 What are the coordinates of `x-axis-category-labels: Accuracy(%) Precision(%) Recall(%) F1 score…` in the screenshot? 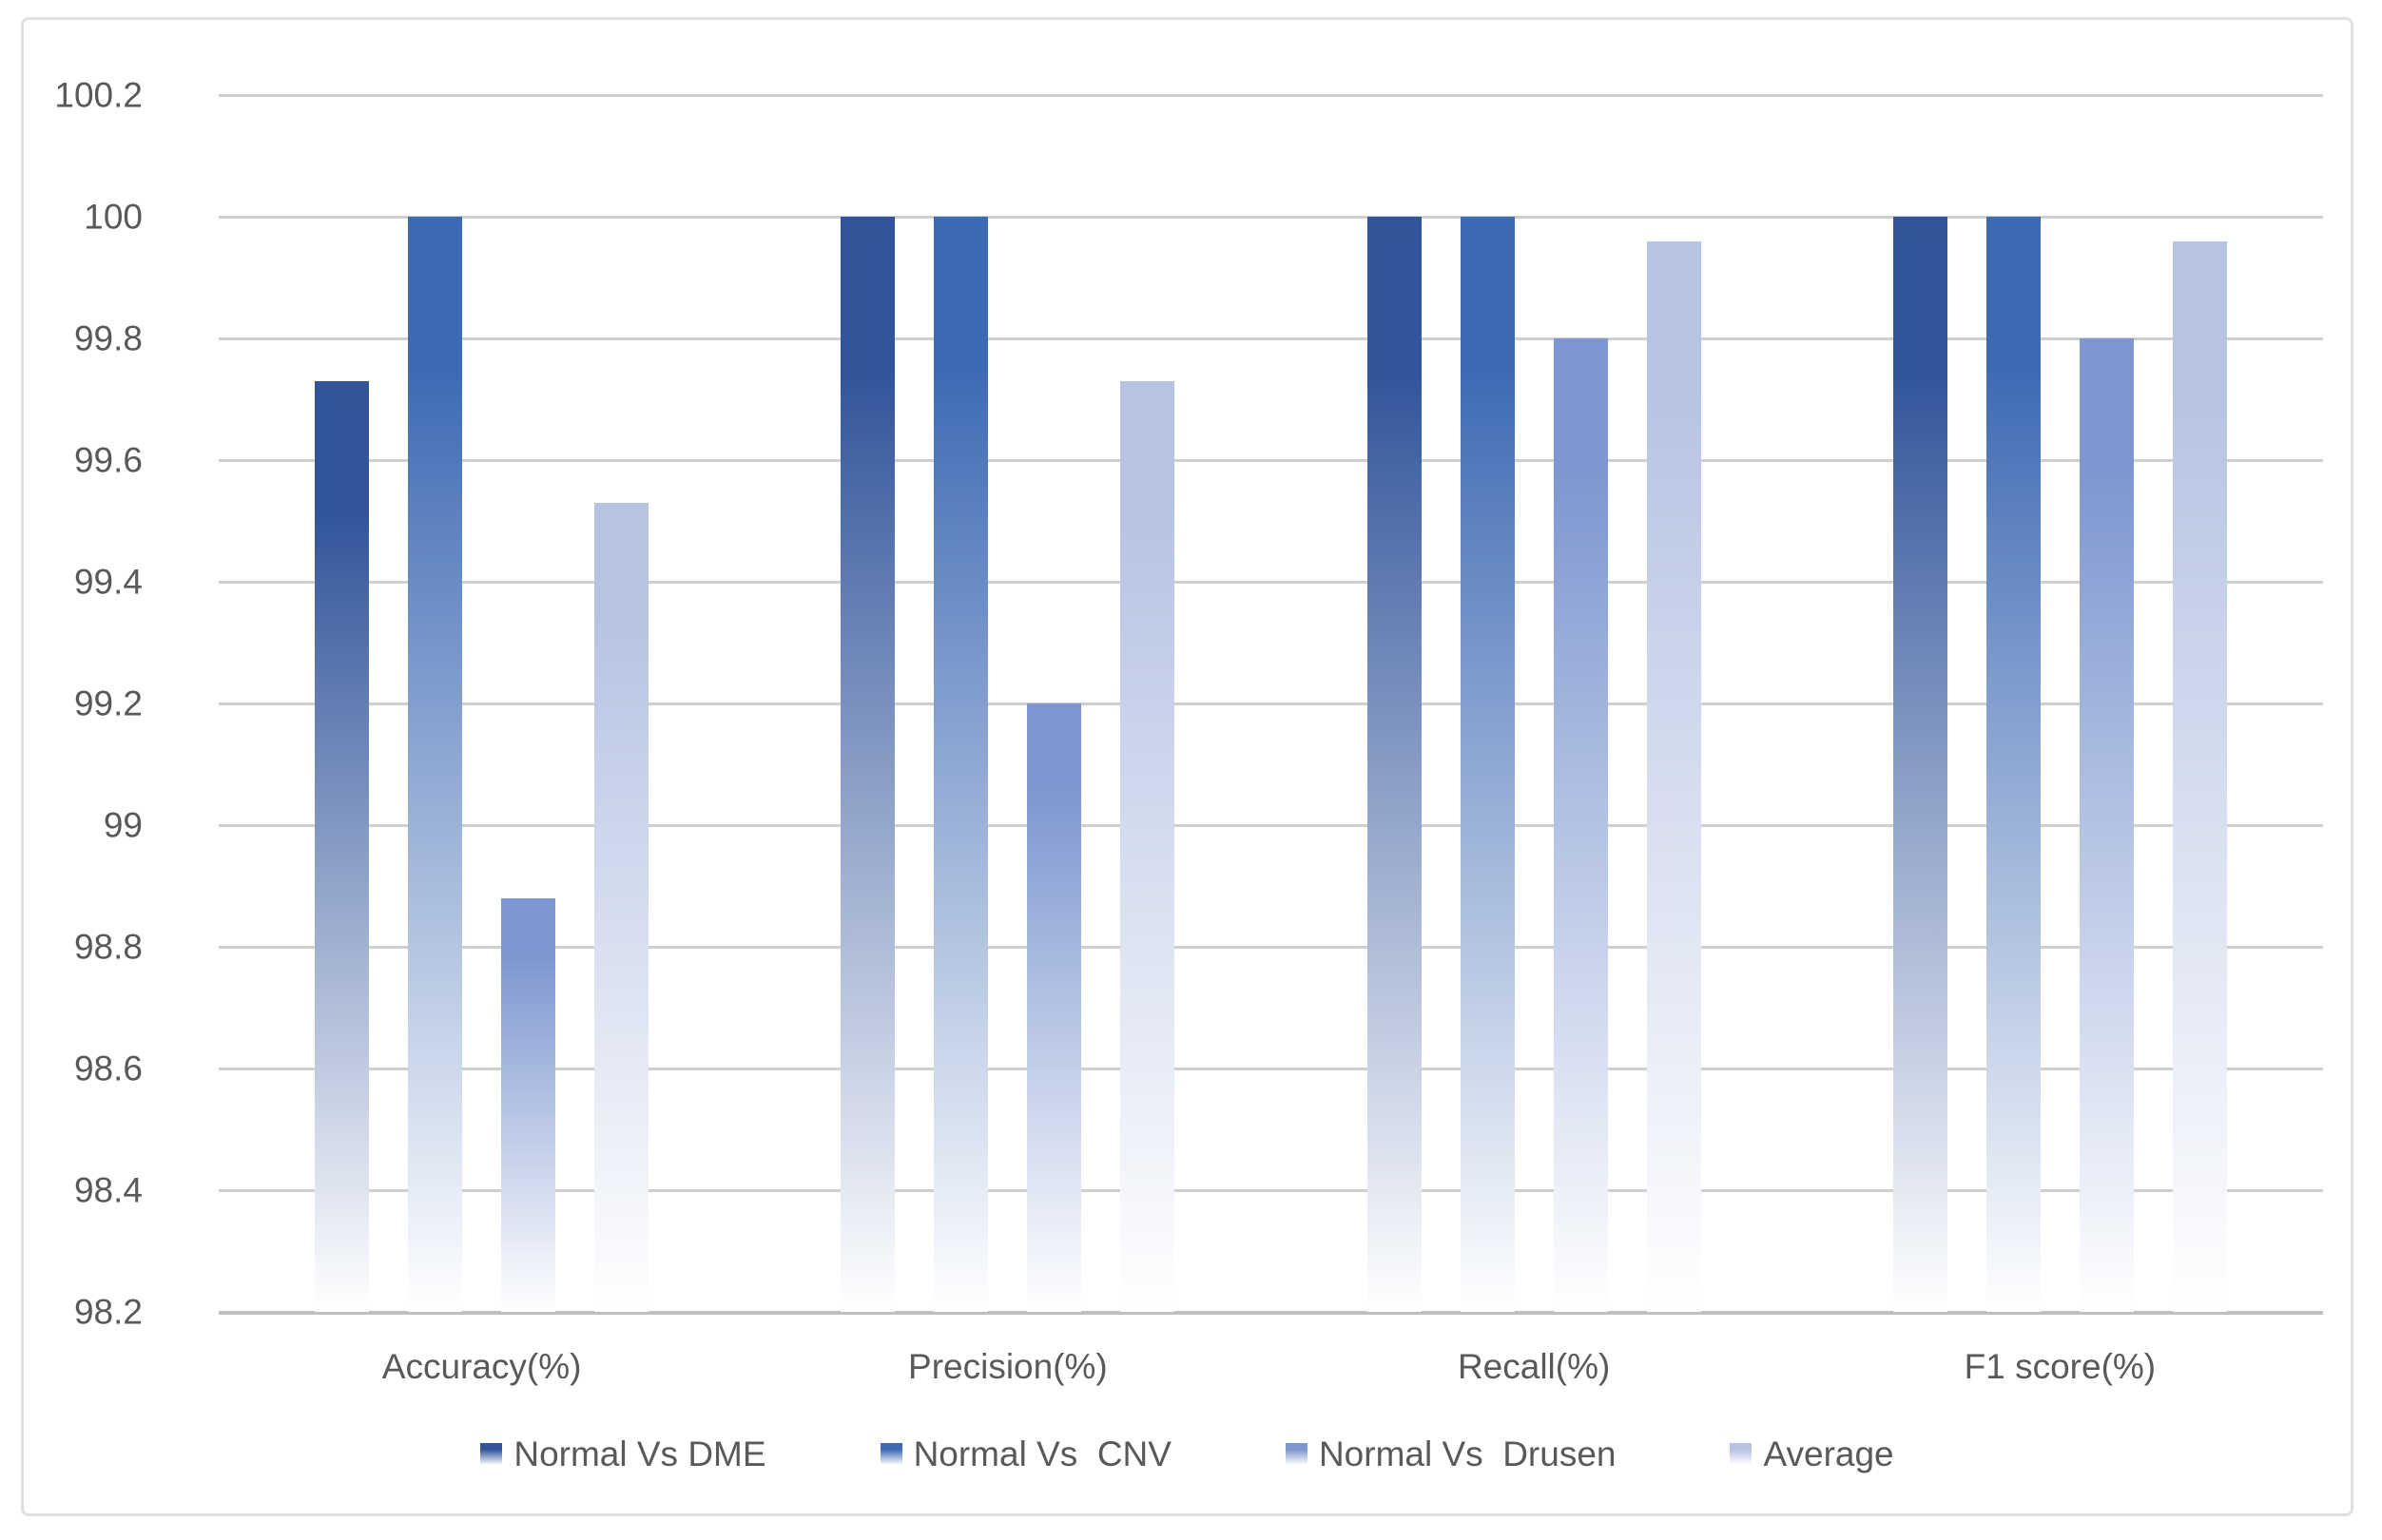 It's located at (1271, 1371).